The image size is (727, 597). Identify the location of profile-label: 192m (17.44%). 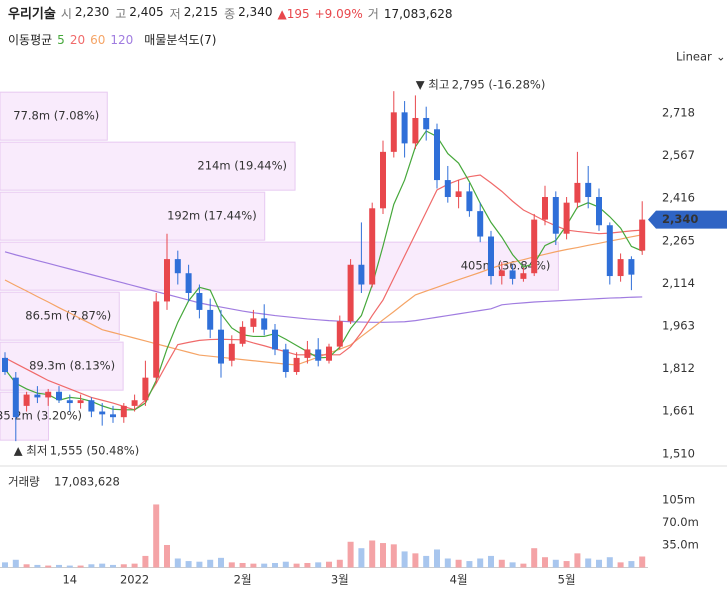
(212, 216).